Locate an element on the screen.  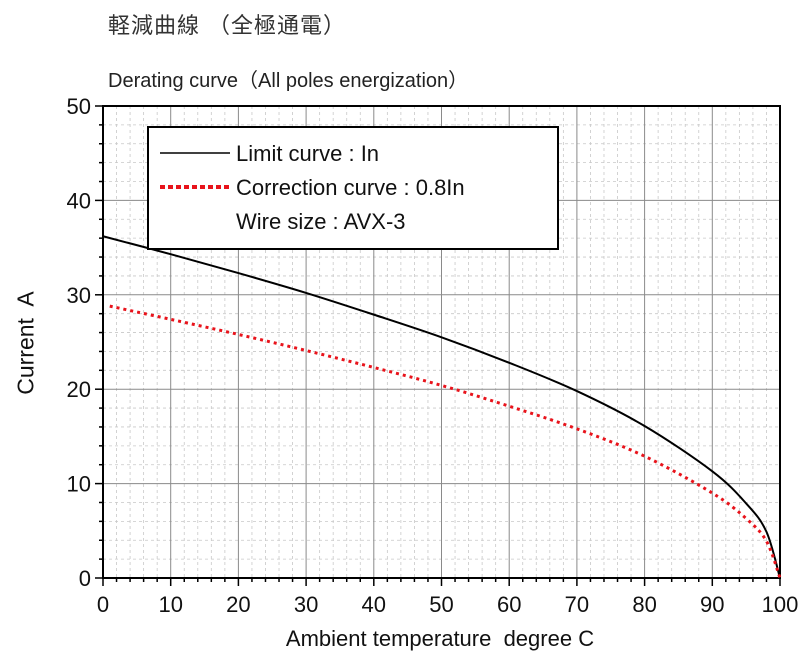
x-tick-label: 50 is located at coordinates (441, 604).